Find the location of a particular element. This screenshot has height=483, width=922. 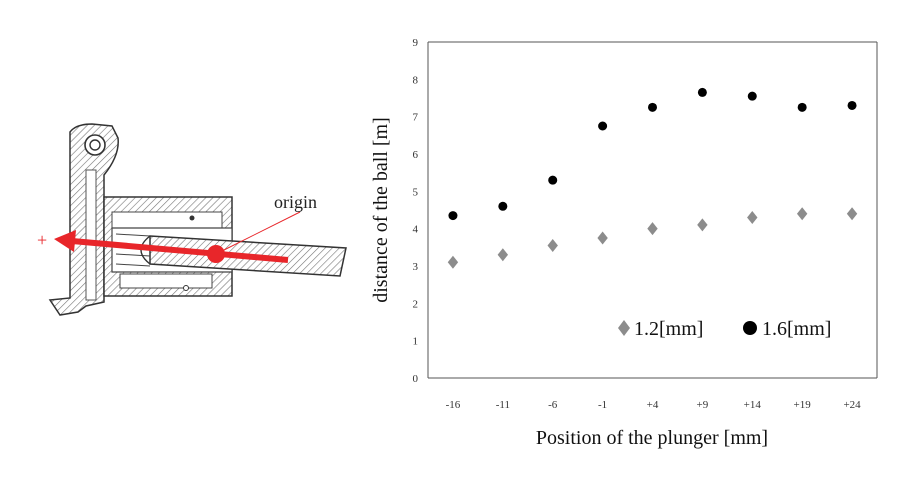

legend-label-series-2: 1.6[mm] is located at coordinates (796, 329).